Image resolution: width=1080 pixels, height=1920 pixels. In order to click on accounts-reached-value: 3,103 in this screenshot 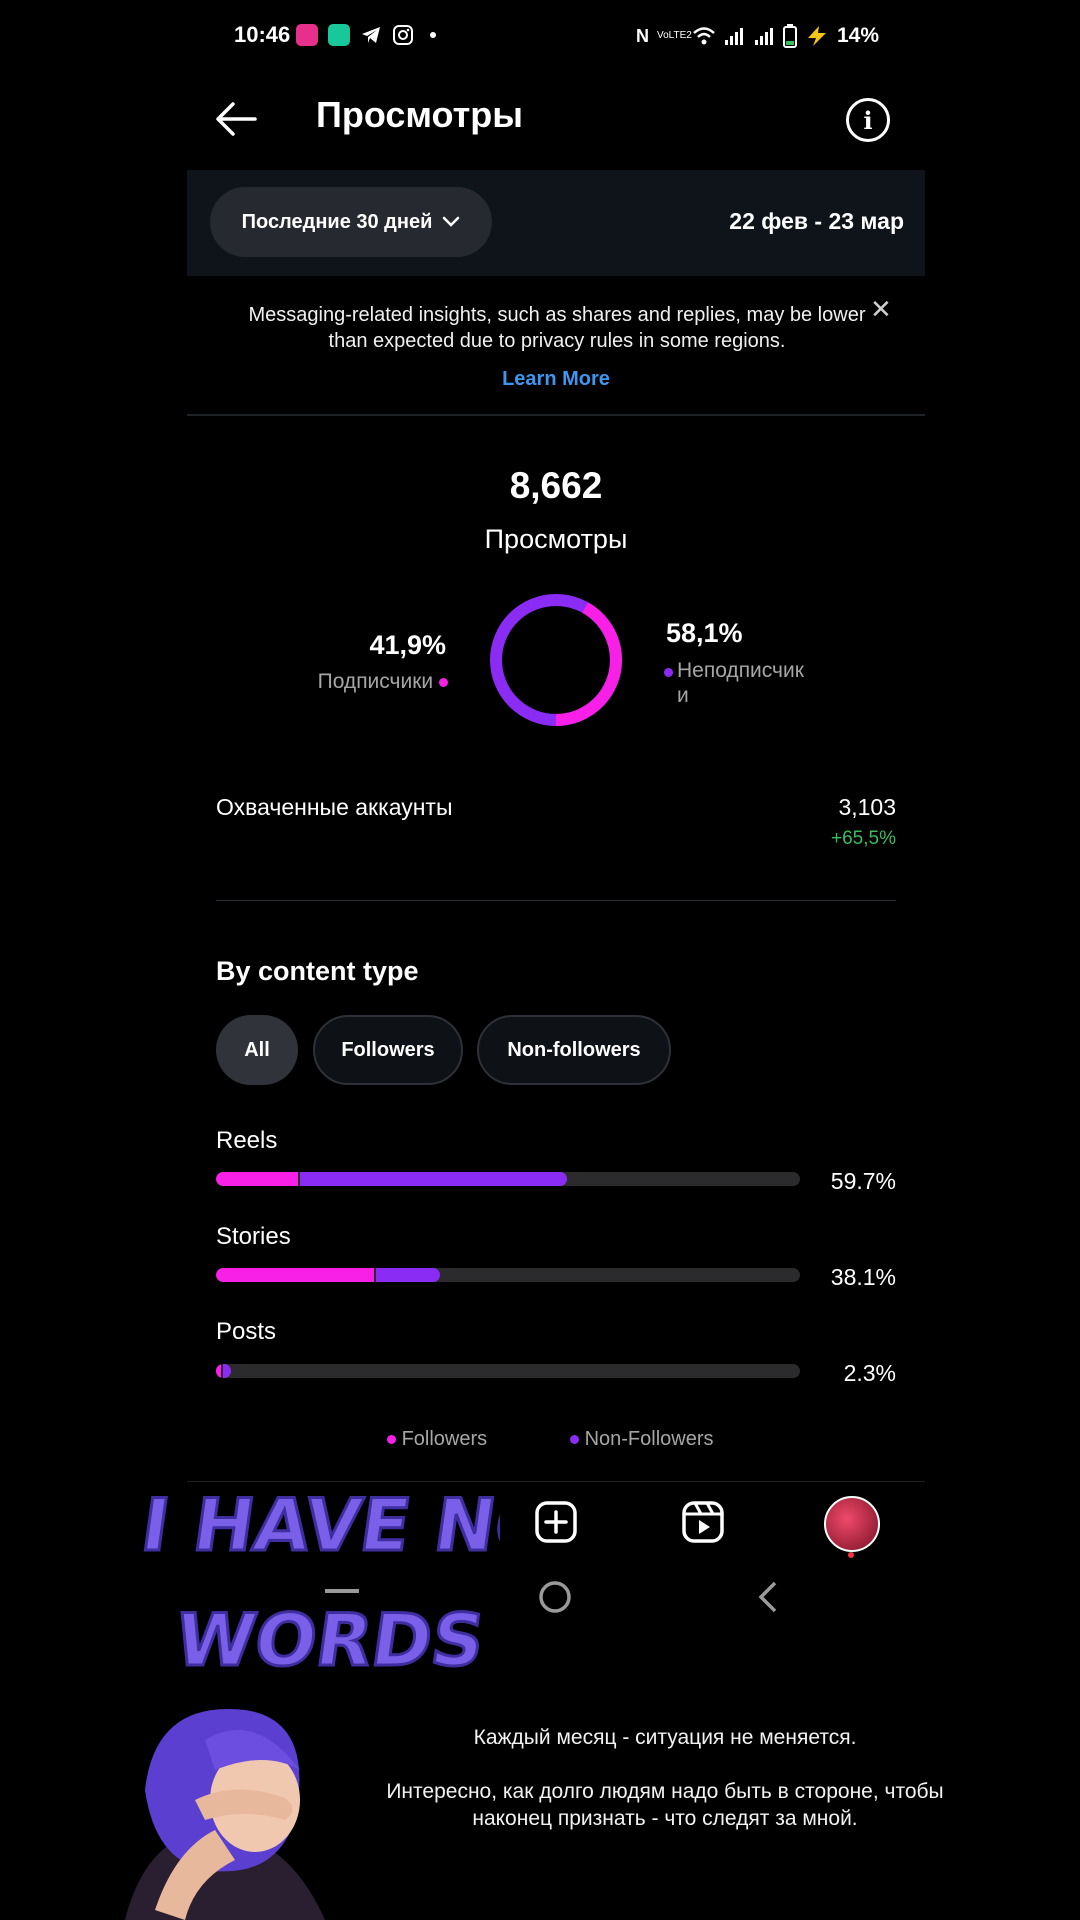, I will do `click(867, 807)`.